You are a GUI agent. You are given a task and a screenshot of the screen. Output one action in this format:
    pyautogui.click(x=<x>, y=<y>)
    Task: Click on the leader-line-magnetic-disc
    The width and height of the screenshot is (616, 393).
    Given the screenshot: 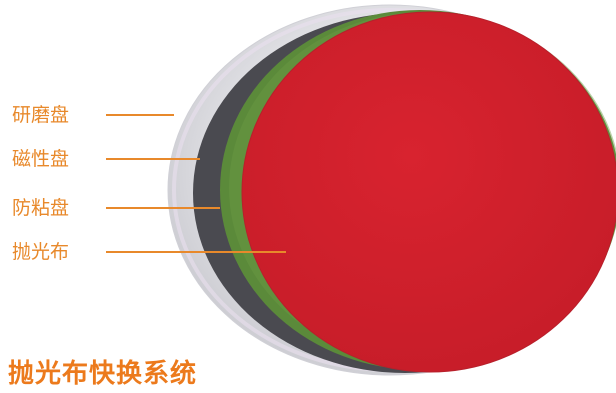 What is the action you would take?
    pyautogui.click(x=153, y=159)
    